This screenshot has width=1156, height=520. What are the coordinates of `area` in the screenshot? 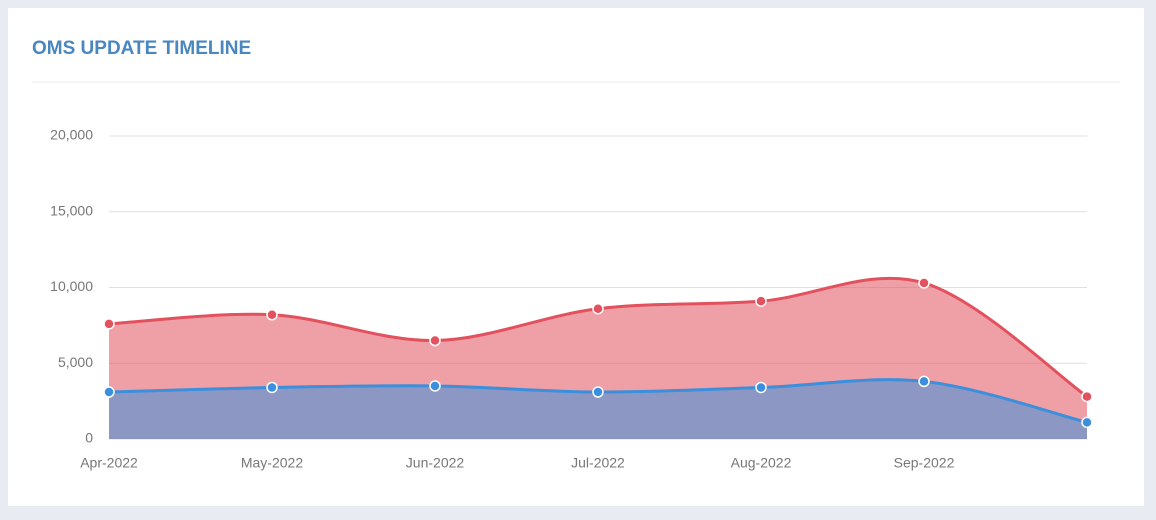 It's located at (598, 409).